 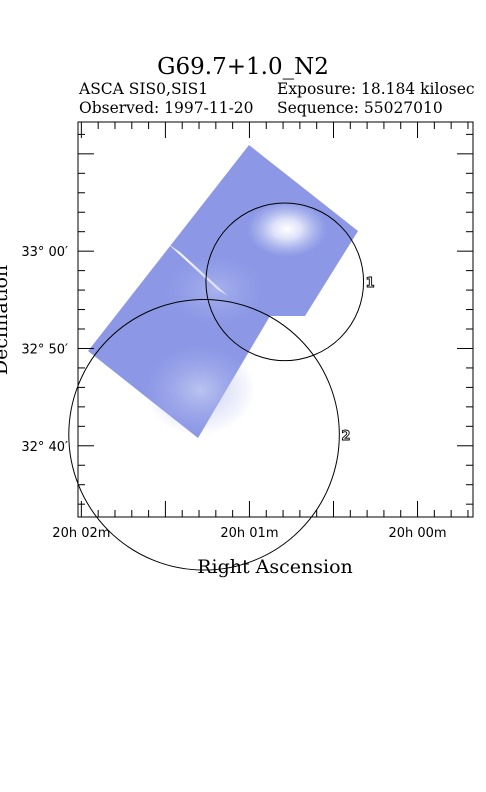 I want to click on y-tick-label: 32° 50′, so click(x=44, y=349).